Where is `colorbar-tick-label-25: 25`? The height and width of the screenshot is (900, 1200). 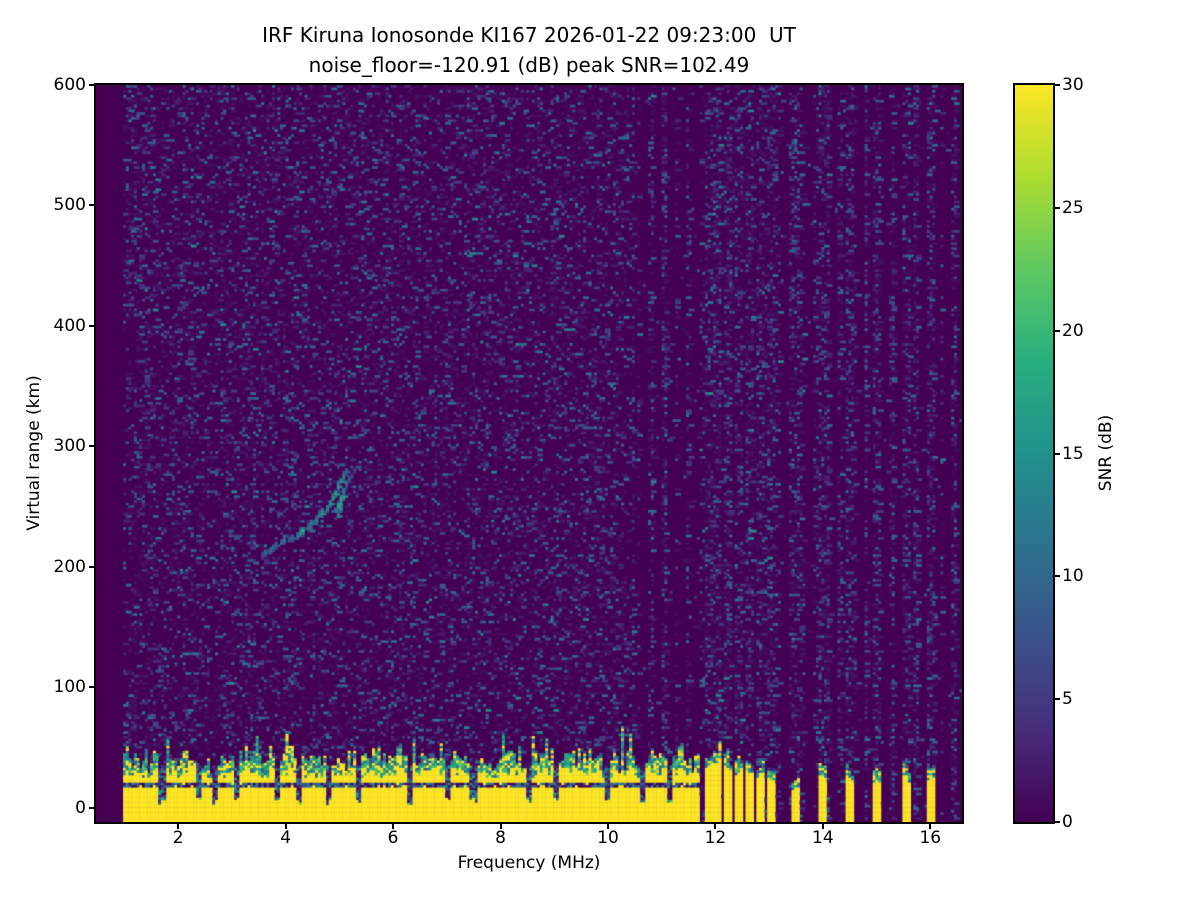 colorbar-tick-label-25: 25 is located at coordinates (1073, 207).